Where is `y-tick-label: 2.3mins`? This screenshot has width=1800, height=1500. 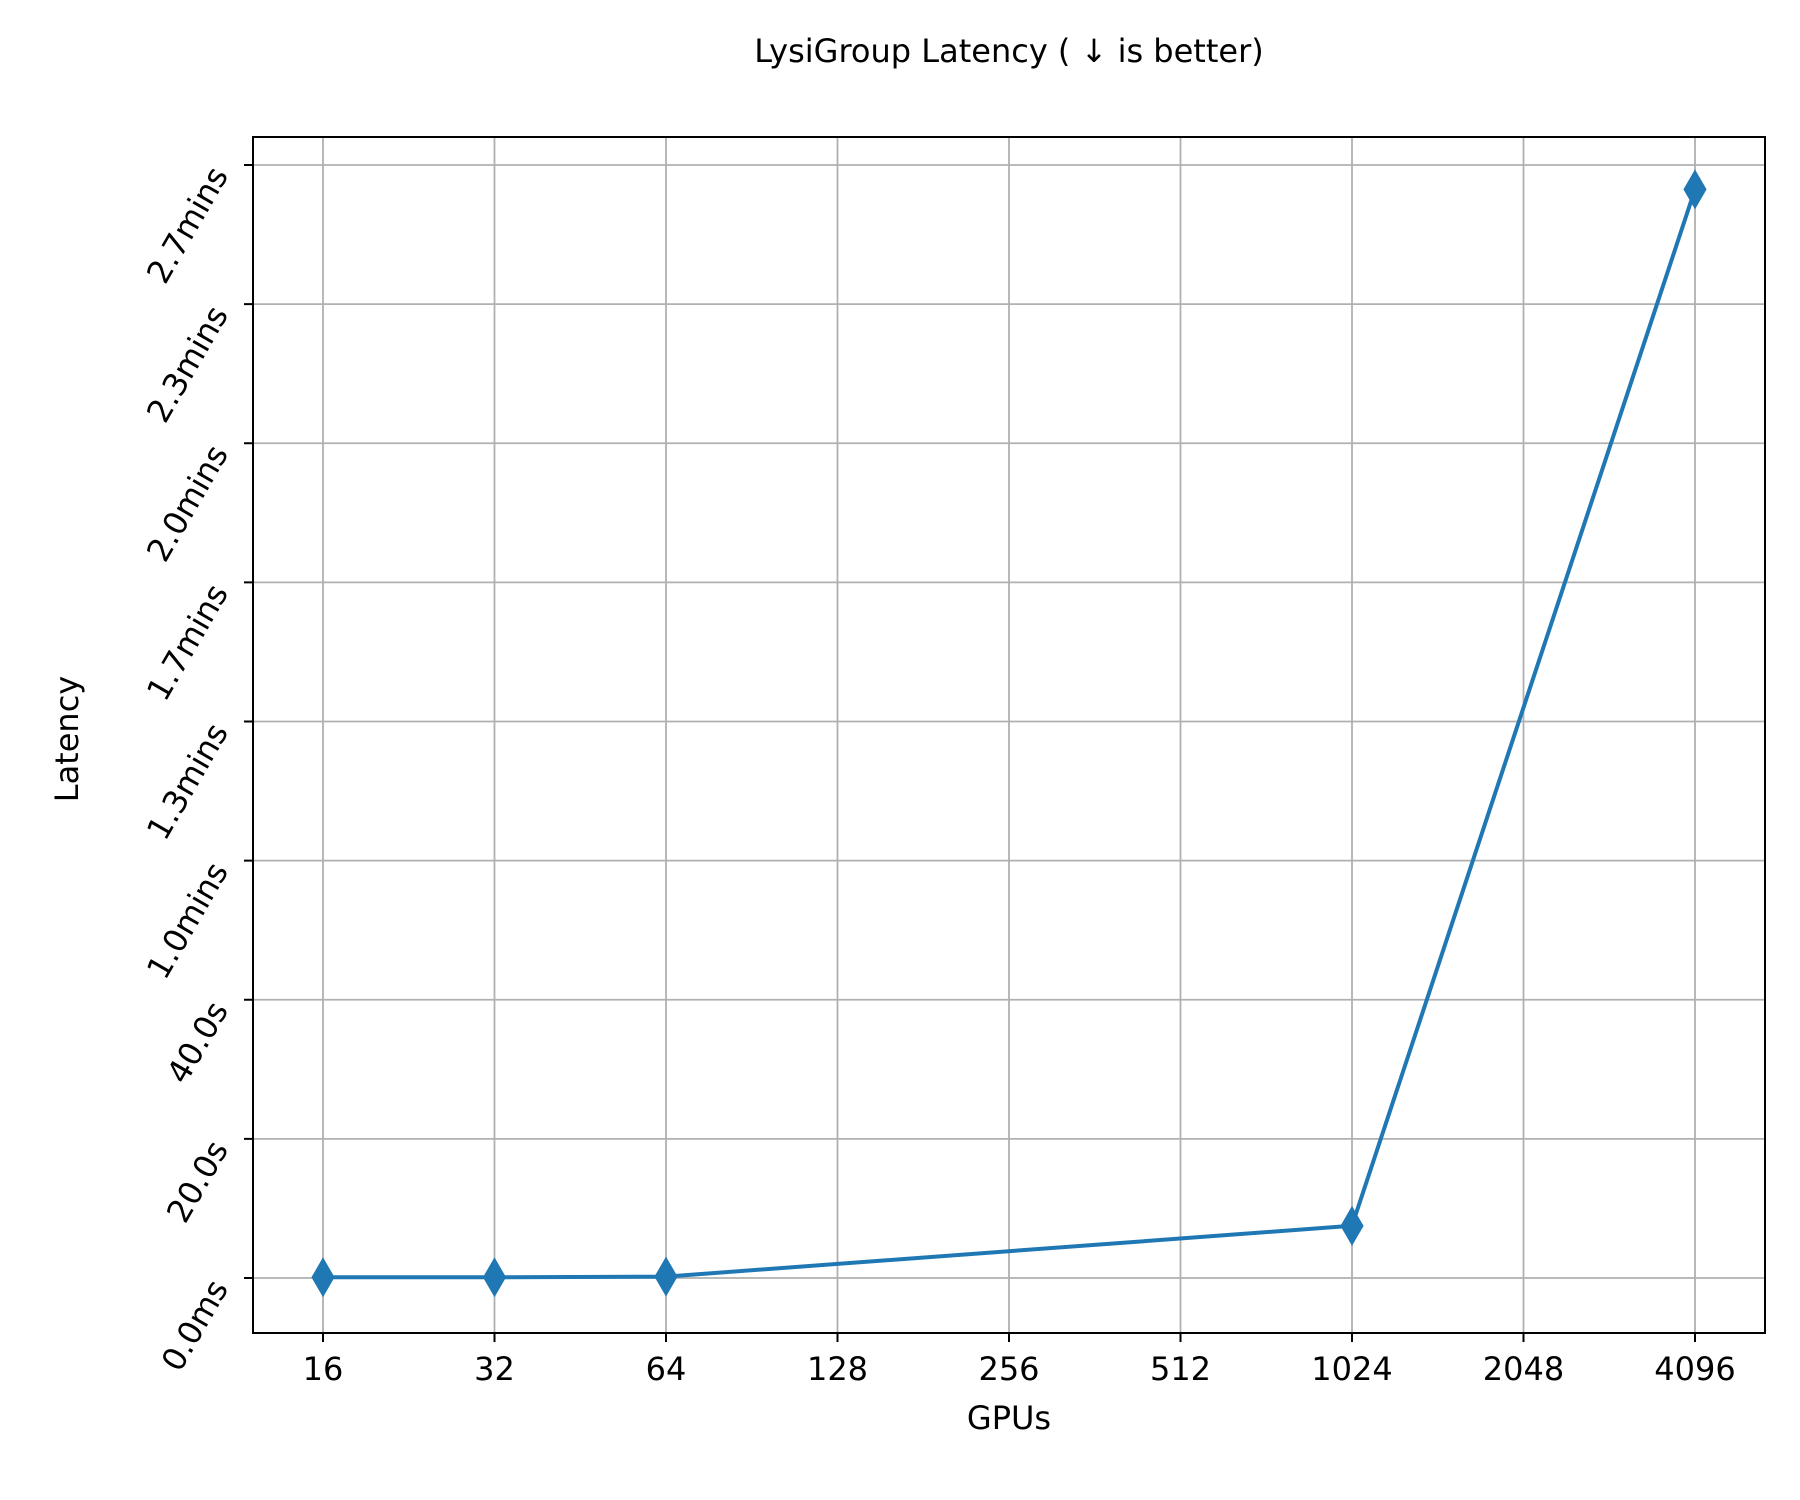
y-tick-label: 2.3mins is located at coordinates (187, 364).